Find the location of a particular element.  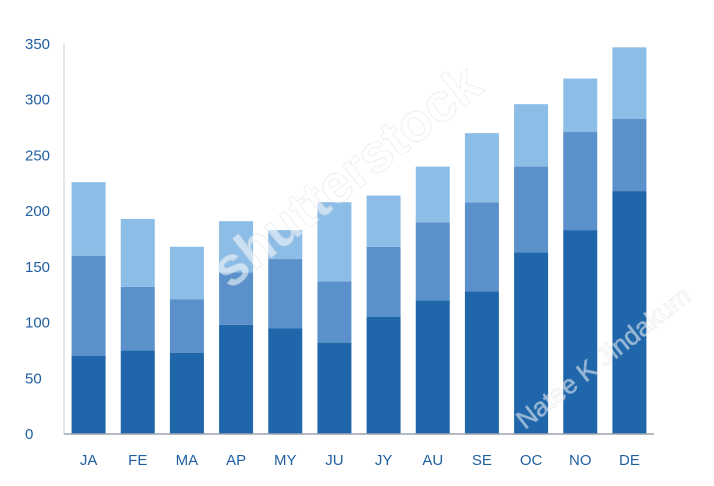

x-tick-label: MY is located at coordinates (285, 460).